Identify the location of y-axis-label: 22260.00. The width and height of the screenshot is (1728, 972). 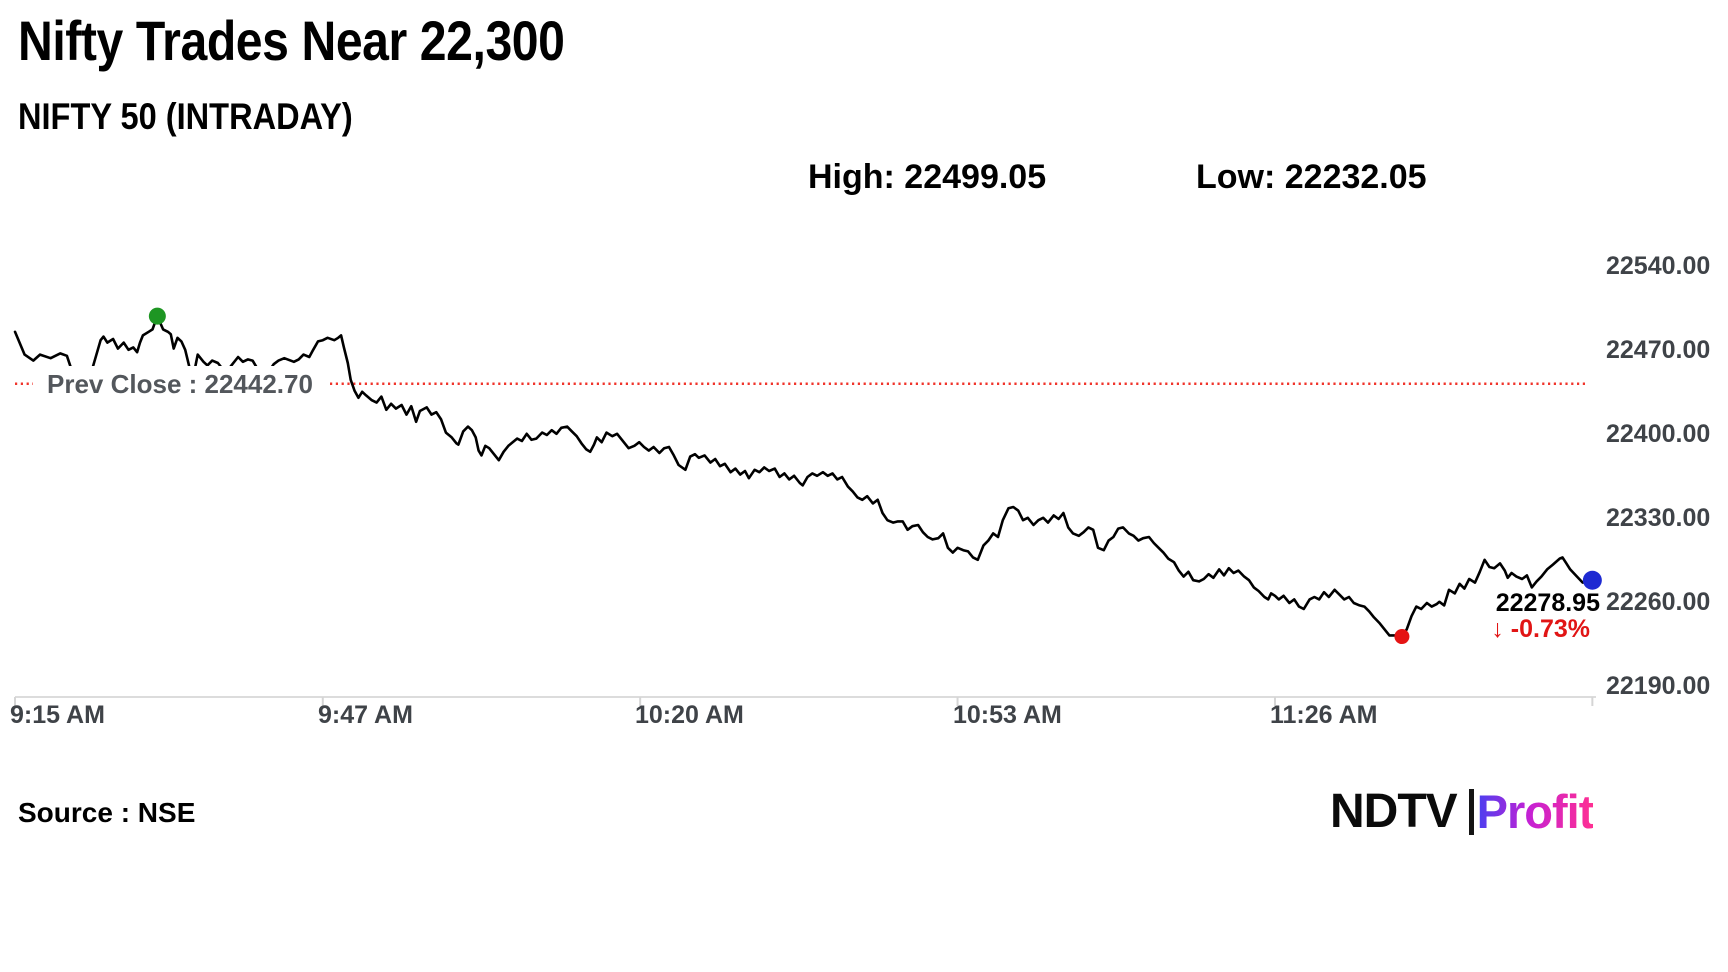
(1658, 602).